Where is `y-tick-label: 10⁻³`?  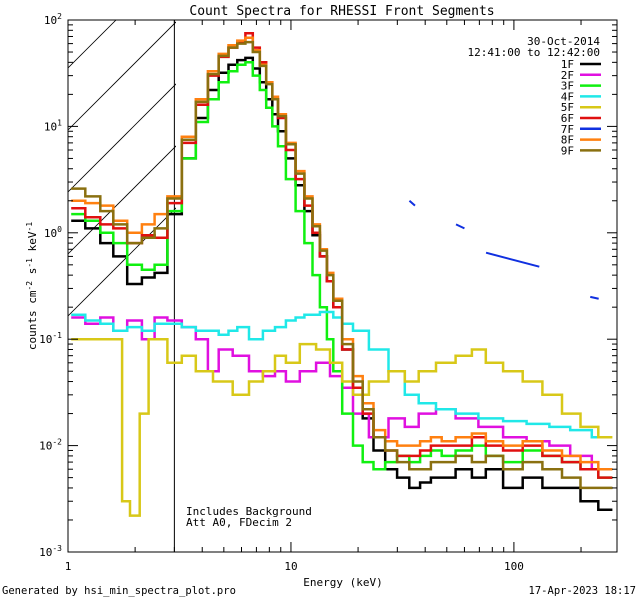 y-tick-label: 10⁻³ is located at coordinates (50, 551).